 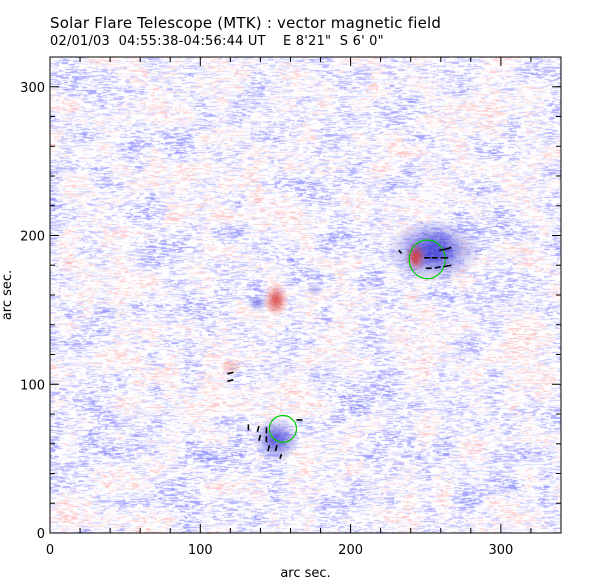 I want to click on polarity-inversion-contours, so click(x=357, y=341).